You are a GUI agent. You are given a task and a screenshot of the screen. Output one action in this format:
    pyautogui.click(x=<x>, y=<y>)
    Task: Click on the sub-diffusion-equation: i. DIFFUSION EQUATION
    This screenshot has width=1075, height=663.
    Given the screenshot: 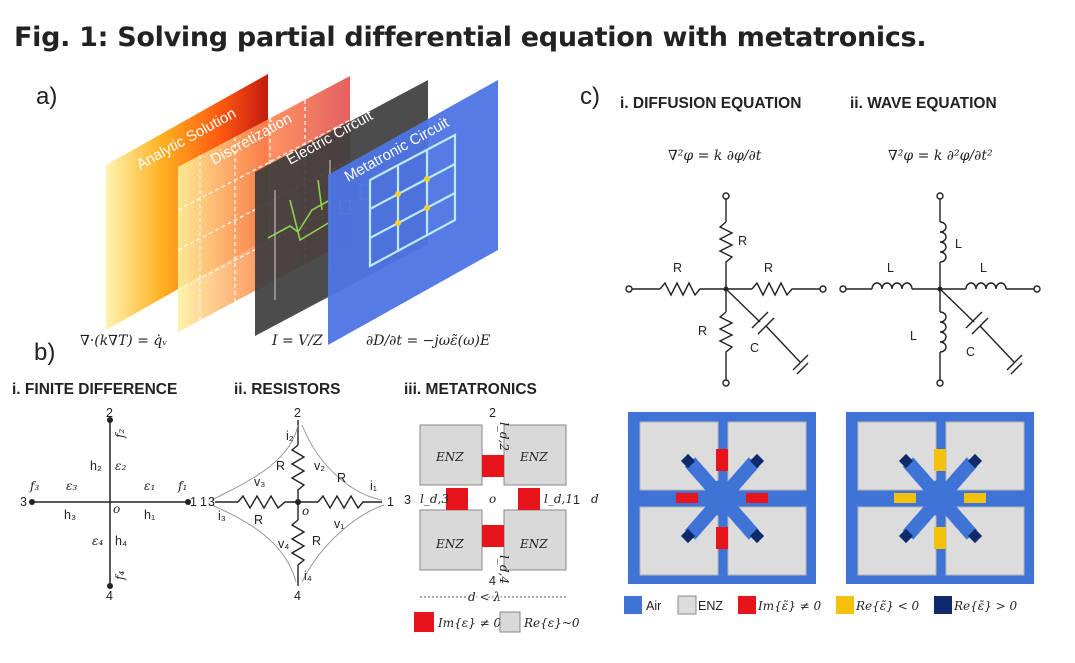 What is the action you would take?
    pyautogui.click(x=710, y=103)
    